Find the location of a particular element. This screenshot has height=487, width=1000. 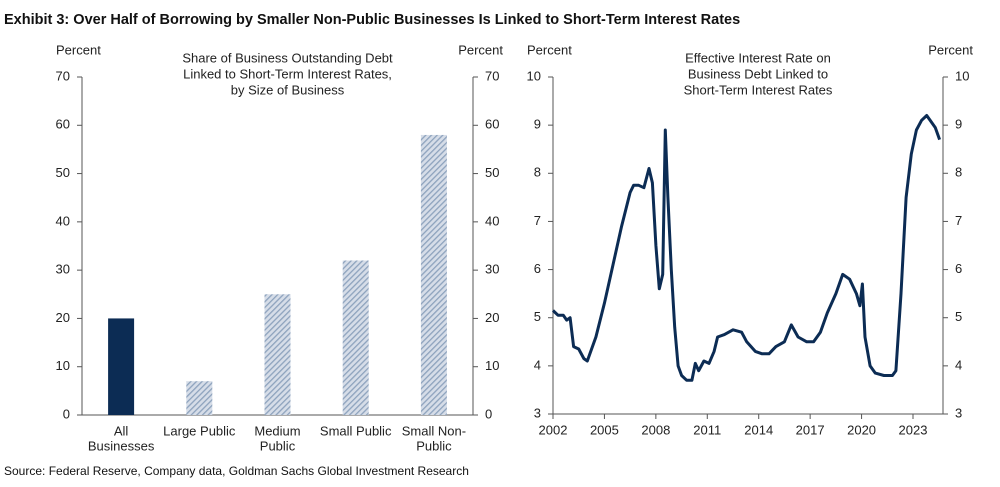

y2-tick-label: 7 is located at coordinates (958, 220).